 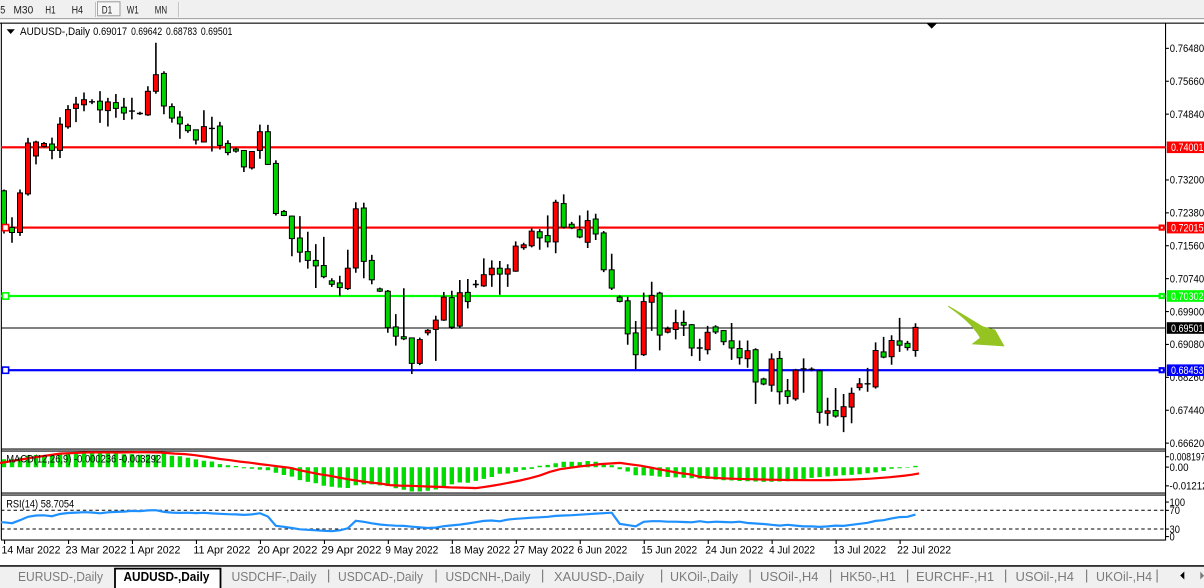 I want to click on svg-text: 0.73200, so click(x=1187, y=181).